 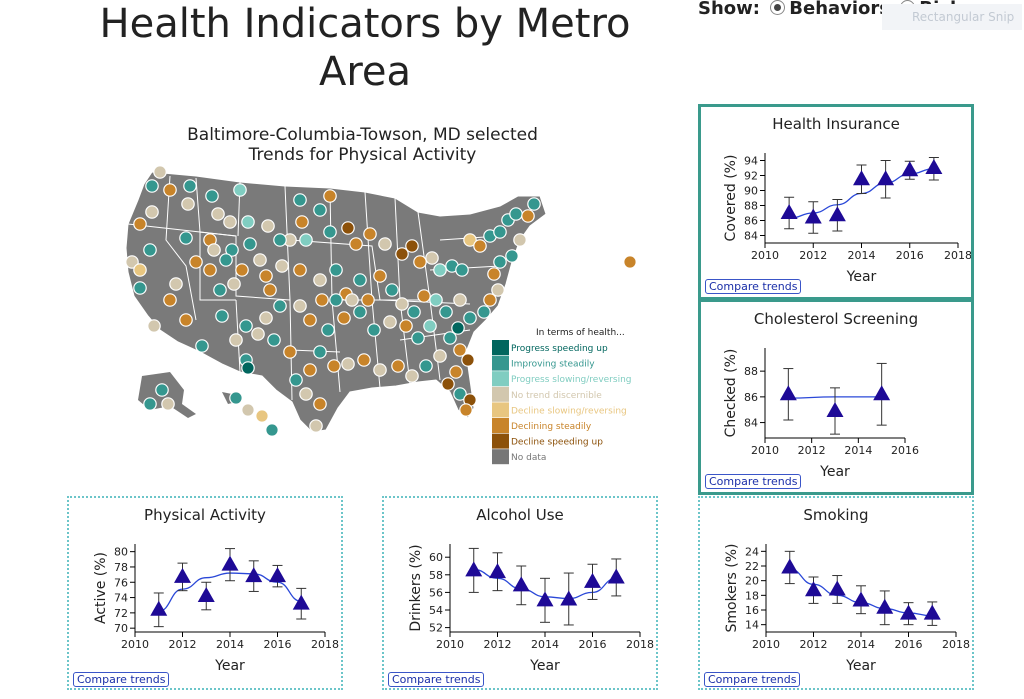 I want to click on y-tick-label: 60, so click(x=436, y=557).